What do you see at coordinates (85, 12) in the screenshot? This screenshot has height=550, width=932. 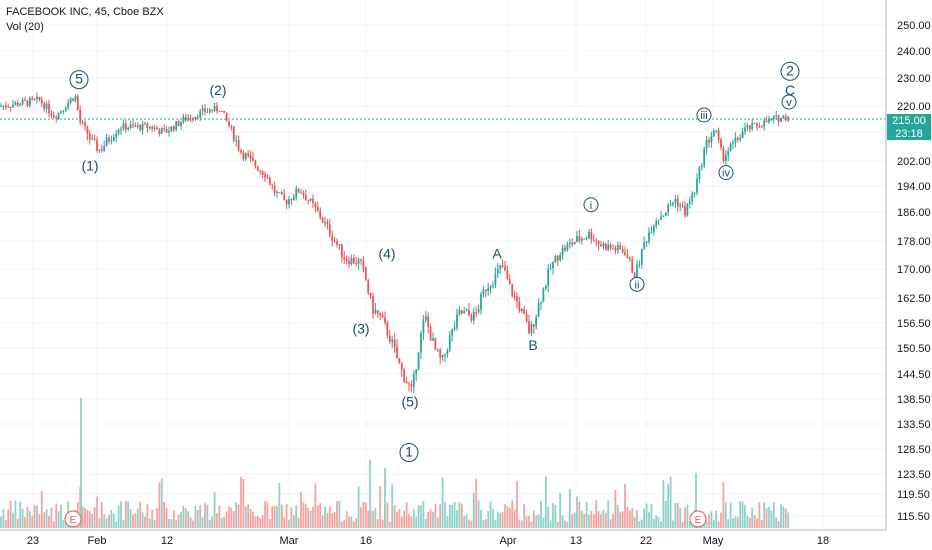 I see `symbol-title: FACEBOOK INC, 45, Cboe BZX` at bounding box center [85, 12].